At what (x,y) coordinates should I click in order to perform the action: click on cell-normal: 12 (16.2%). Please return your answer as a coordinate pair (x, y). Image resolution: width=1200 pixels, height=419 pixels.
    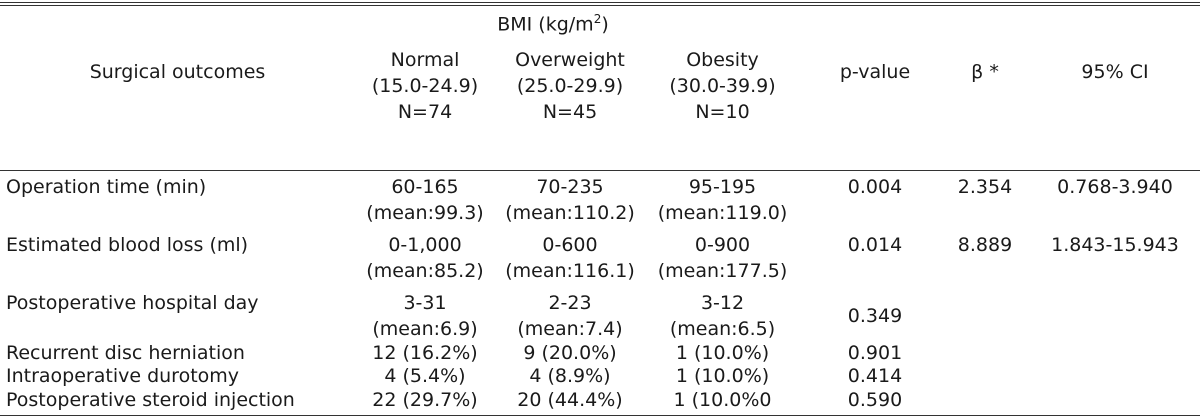
    Looking at the image, I should click on (425, 353).